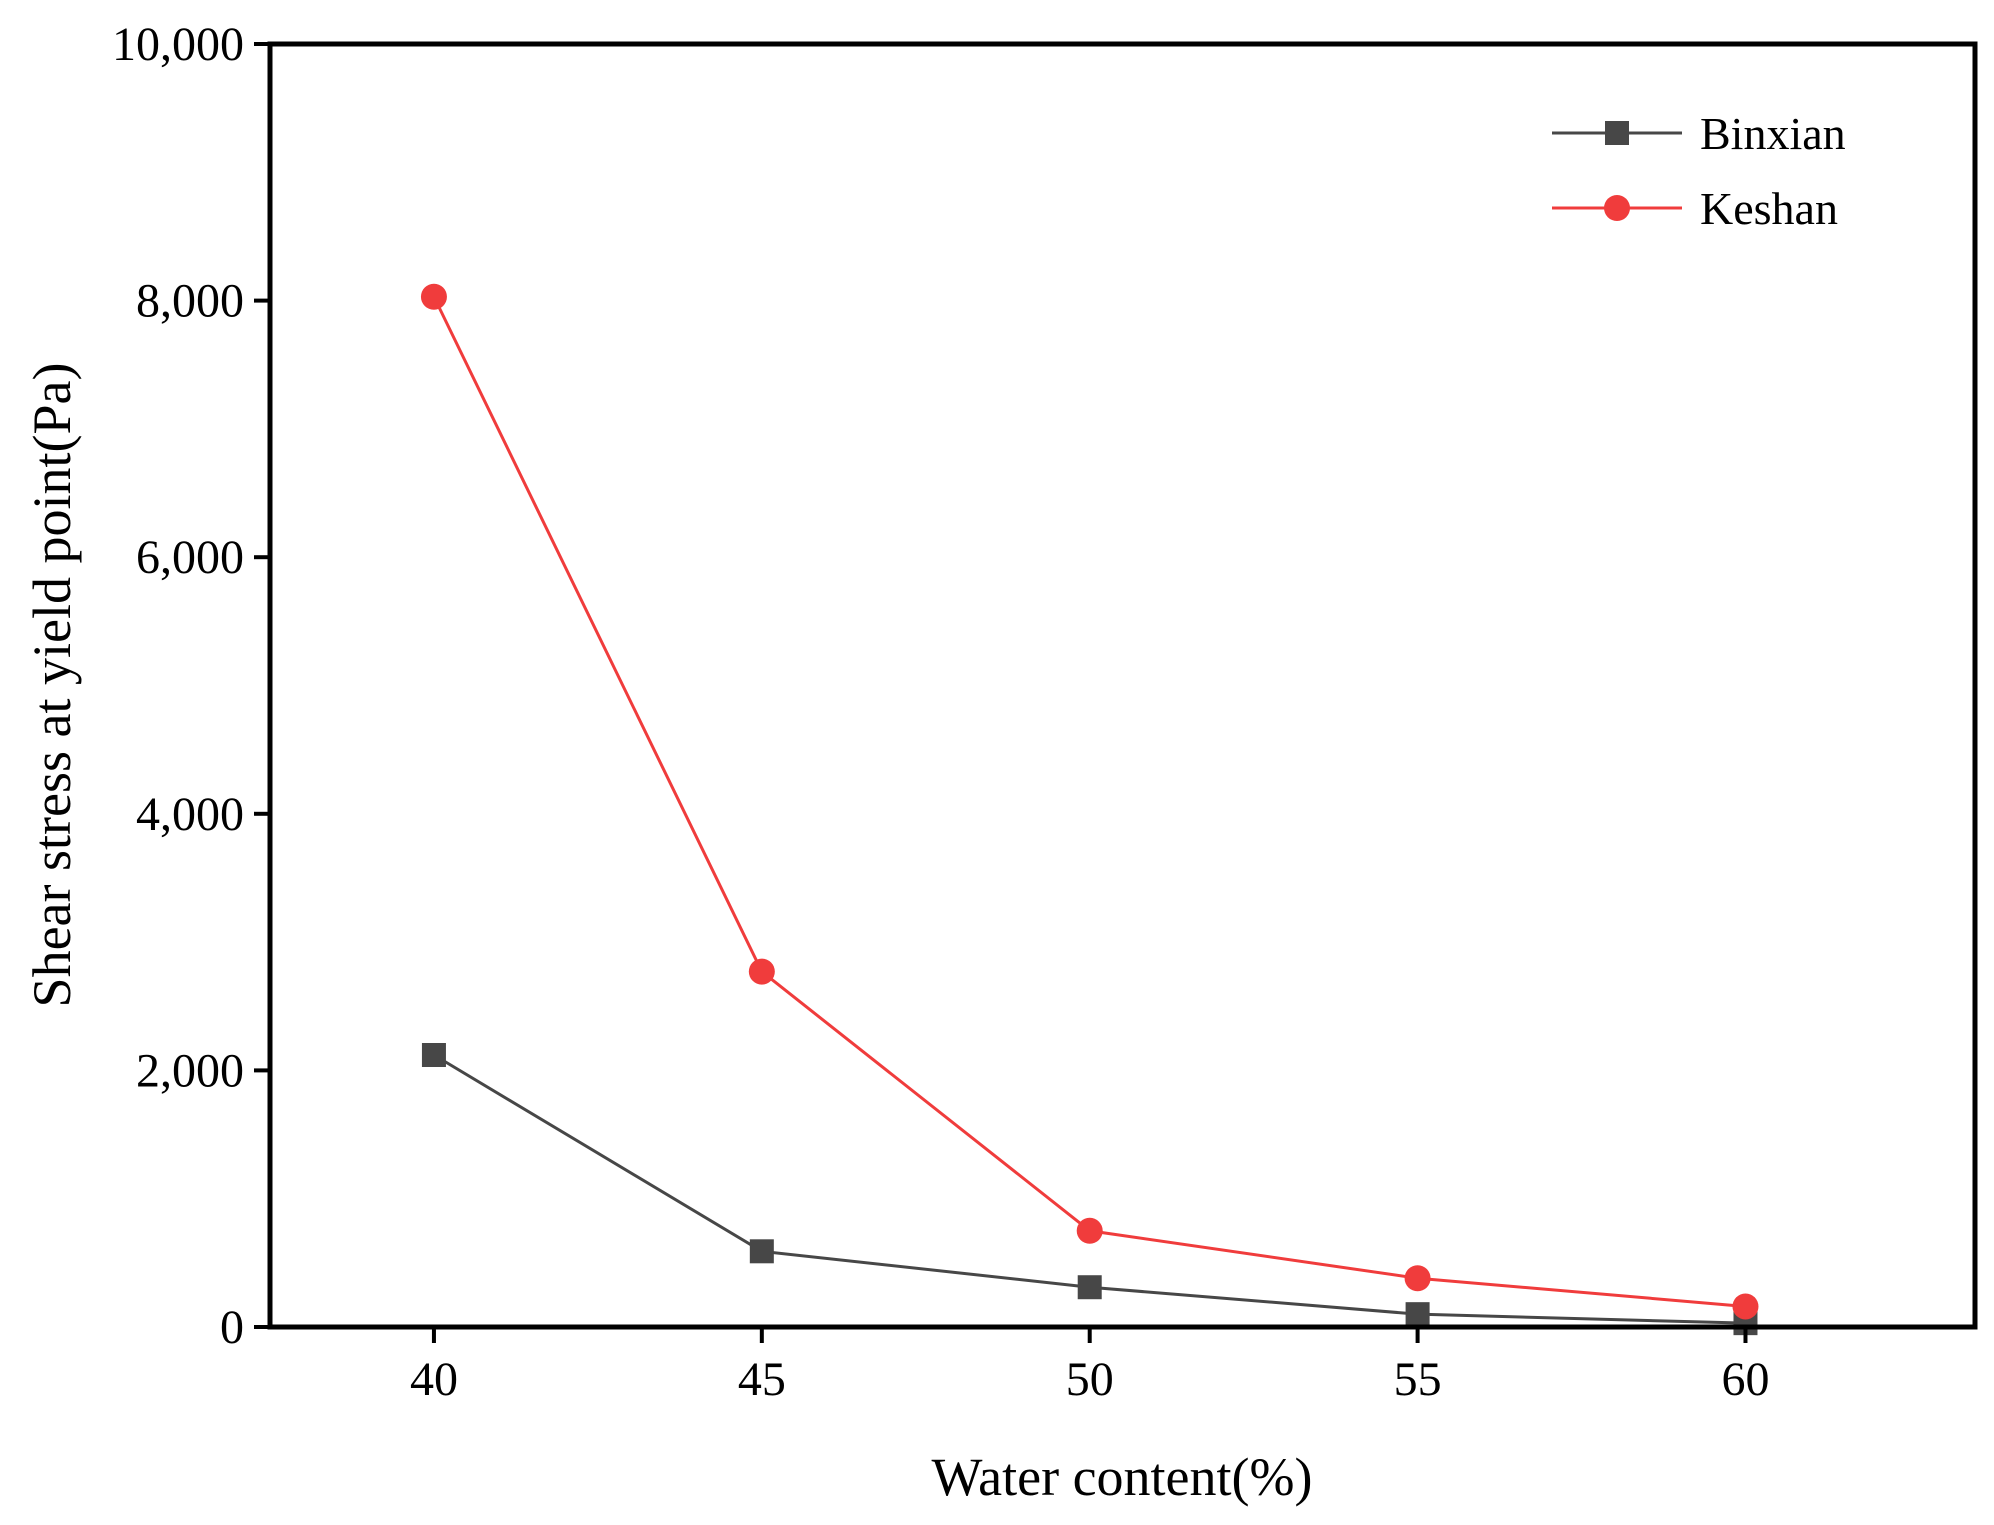 This screenshot has width=1994, height=1525. I want to click on x-tick-label: 50, so click(1090, 1379).